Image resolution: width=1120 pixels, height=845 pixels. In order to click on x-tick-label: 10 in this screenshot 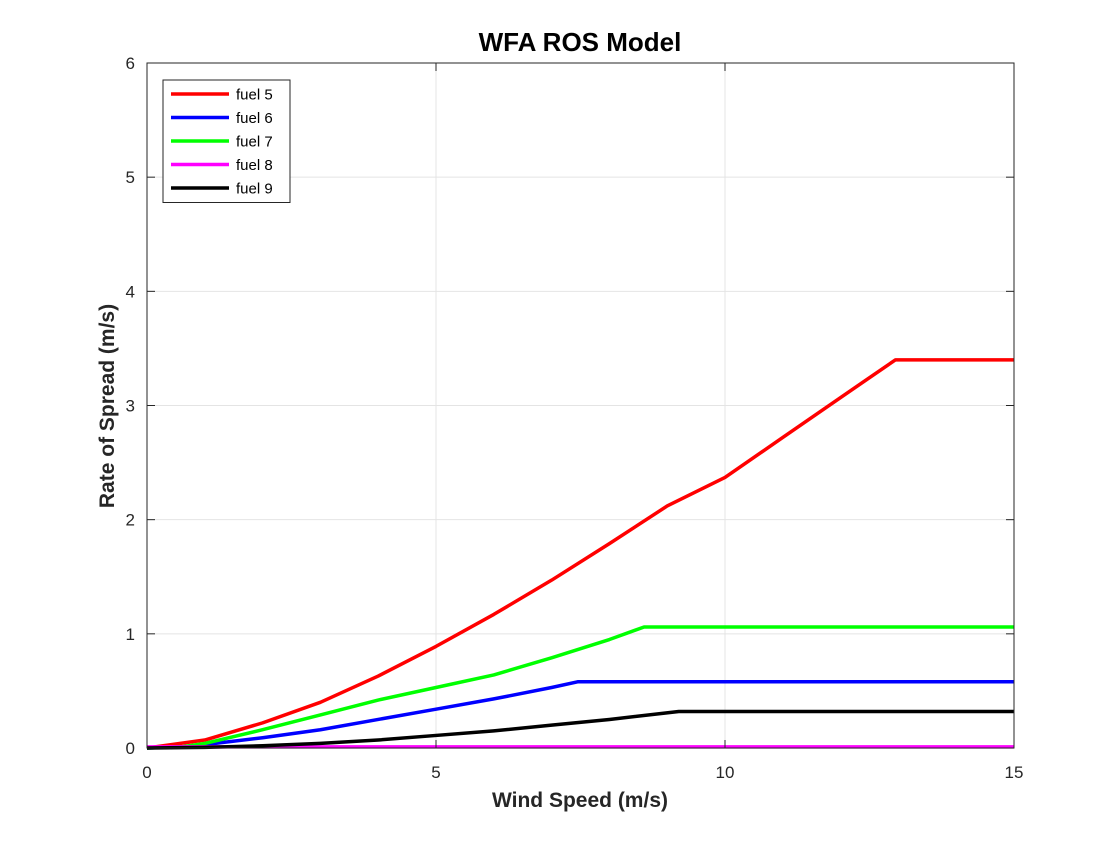, I will do `click(725, 772)`.